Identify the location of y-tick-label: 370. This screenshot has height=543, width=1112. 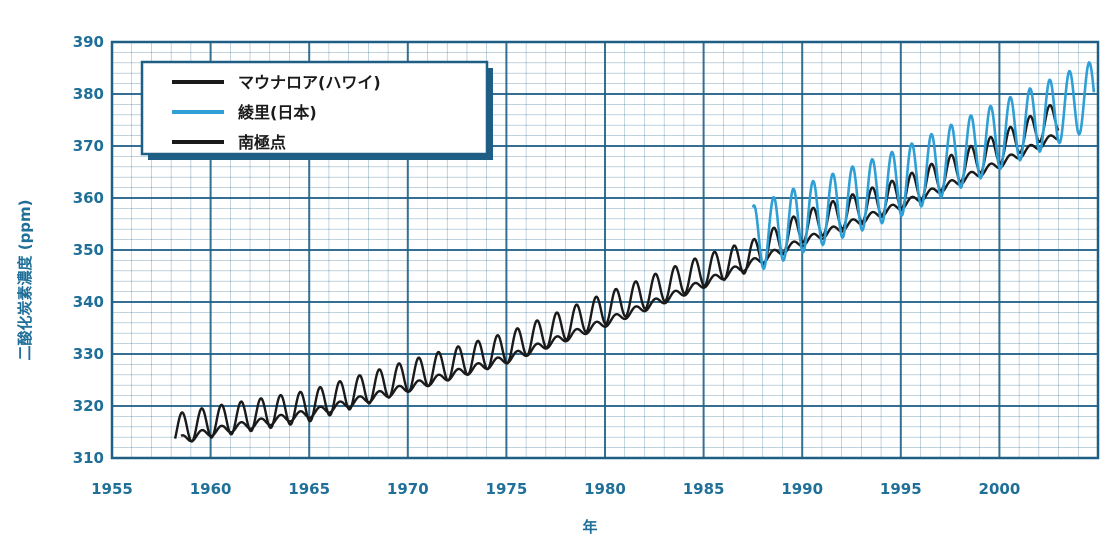
(88, 146).